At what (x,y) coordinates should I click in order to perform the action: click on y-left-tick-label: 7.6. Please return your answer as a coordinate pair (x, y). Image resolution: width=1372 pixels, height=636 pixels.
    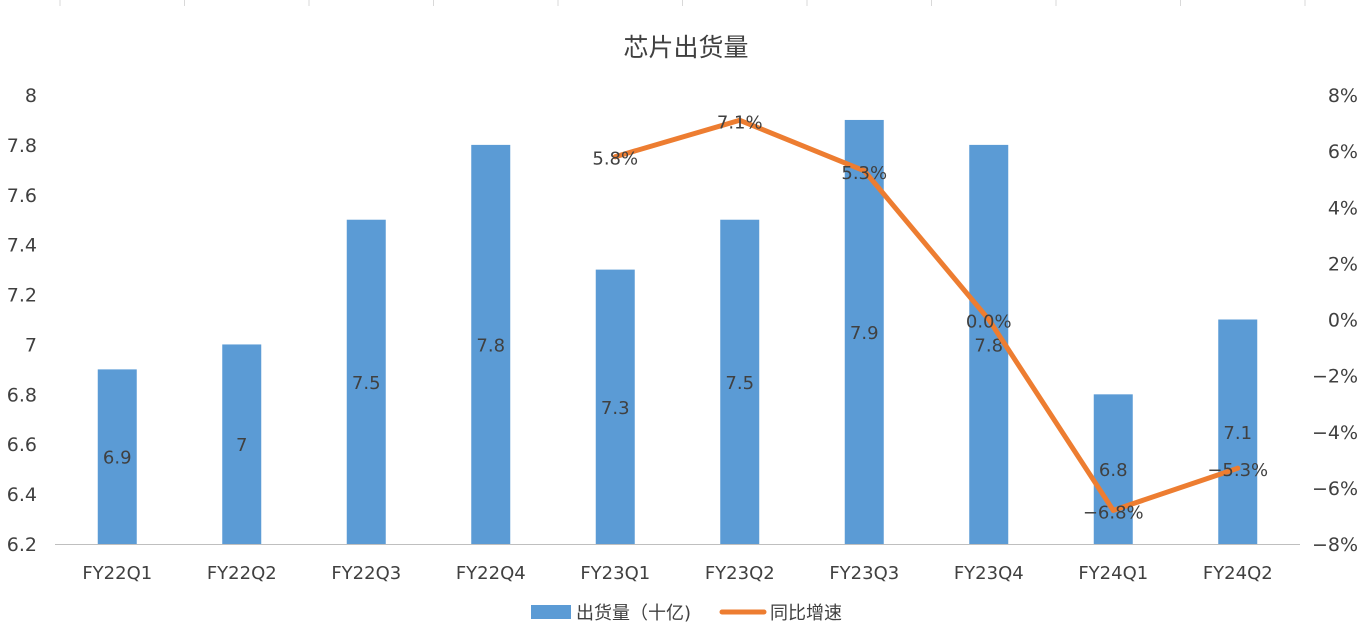
    Looking at the image, I should click on (22, 196).